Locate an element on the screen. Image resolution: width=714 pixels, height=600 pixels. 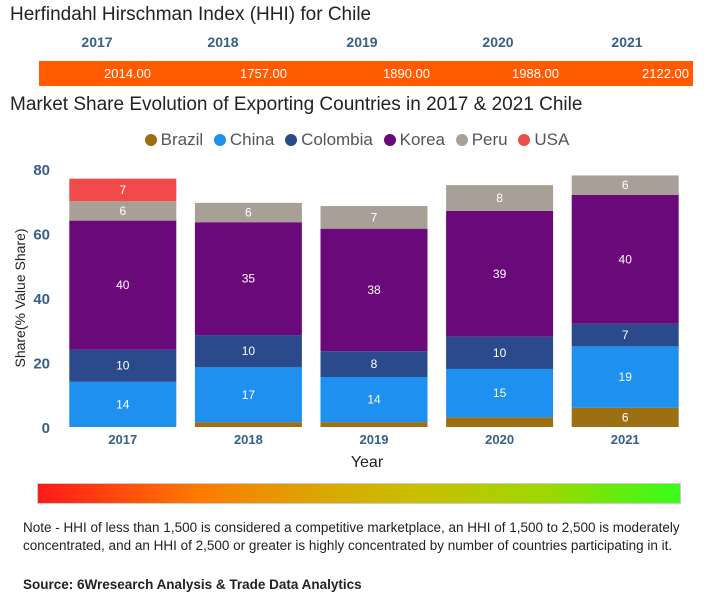
bar-segment-korea-2021 is located at coordinates (625, 259).